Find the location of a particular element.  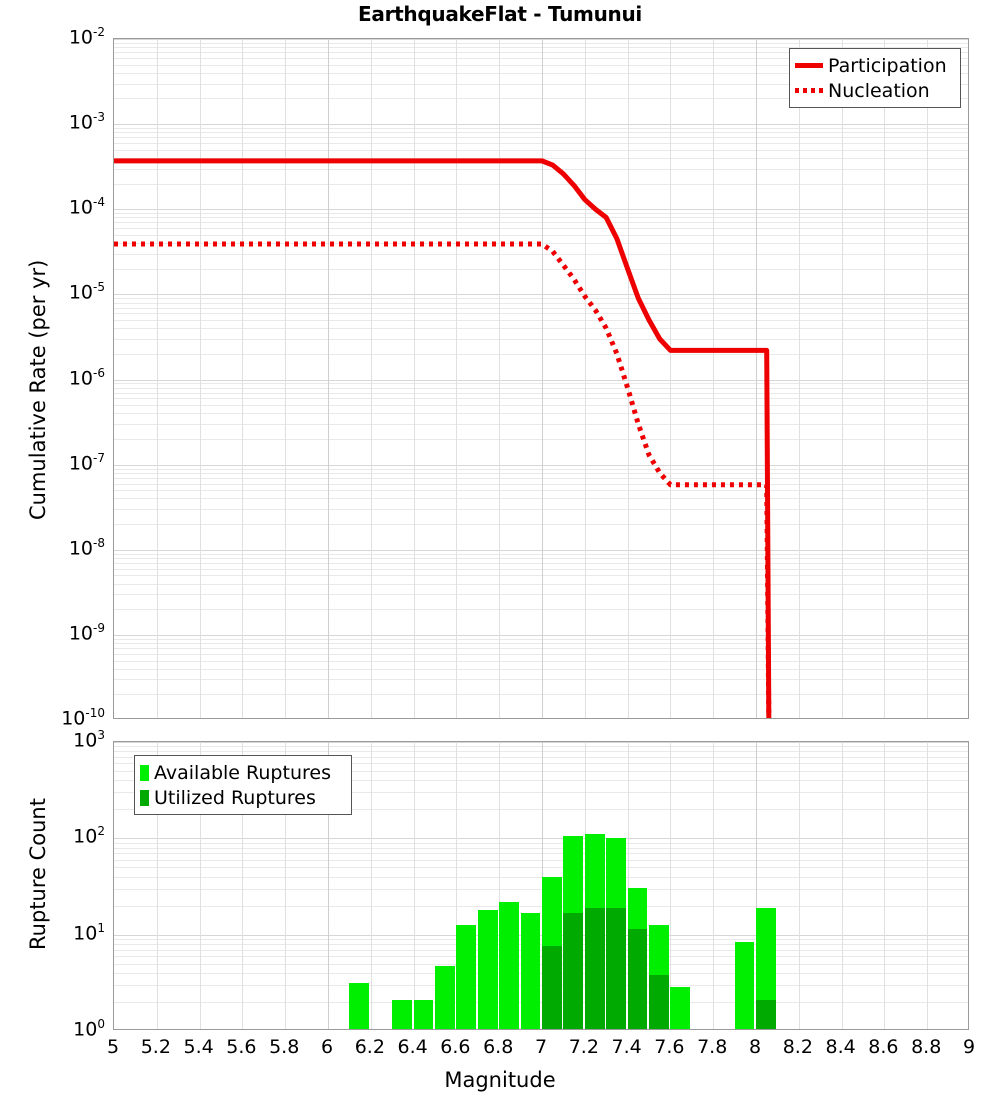

x-axis-tick-label: 5.6 is located at coordinates (241, 1047).